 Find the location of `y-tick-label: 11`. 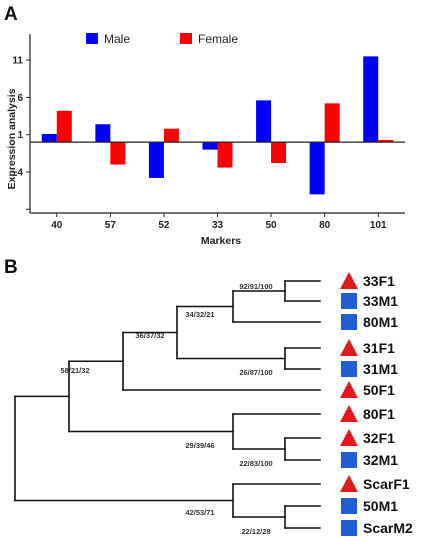

y-tick-label: 11 is located at coordinates (17, 61).